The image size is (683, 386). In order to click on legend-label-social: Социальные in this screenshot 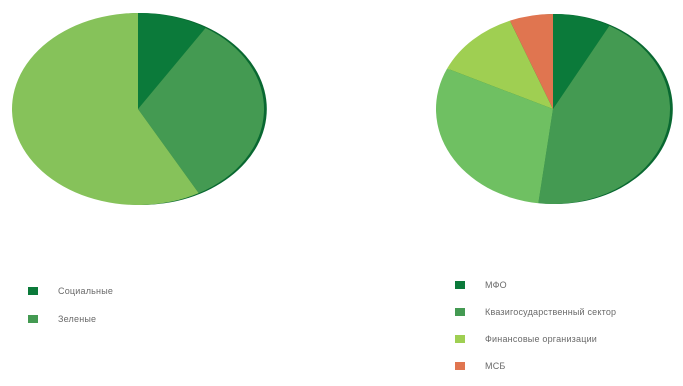, I will do `click(86, 291)`.